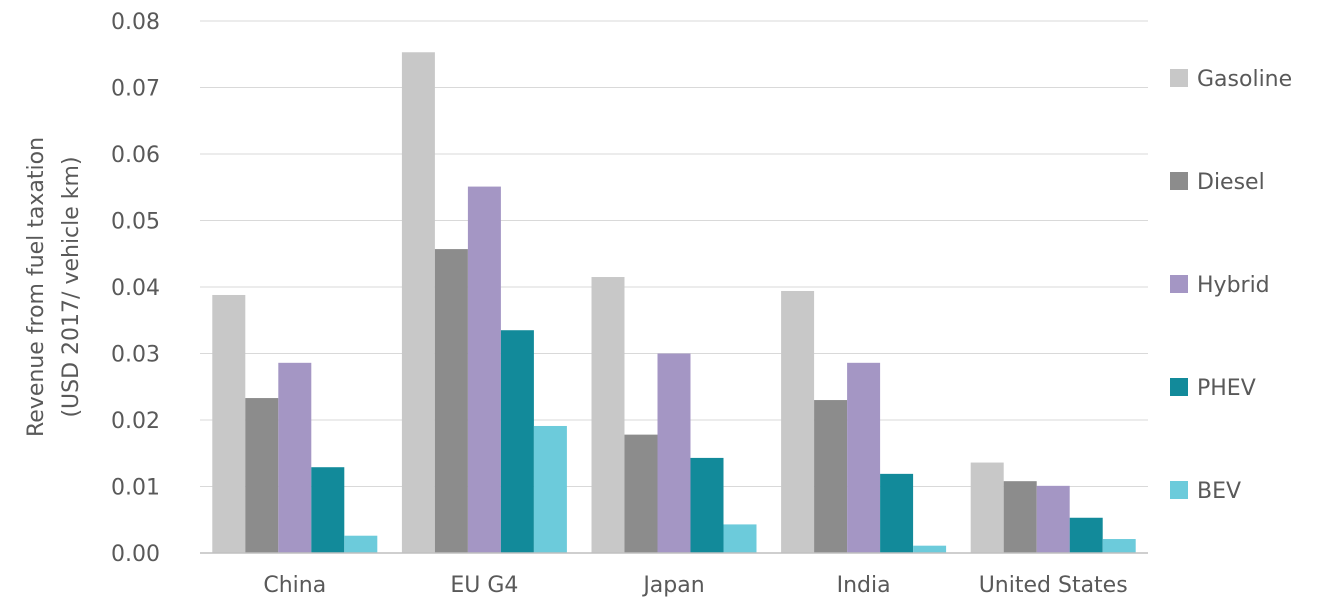  I want to click on y-tick-label: 0.07, so click(135, 89).